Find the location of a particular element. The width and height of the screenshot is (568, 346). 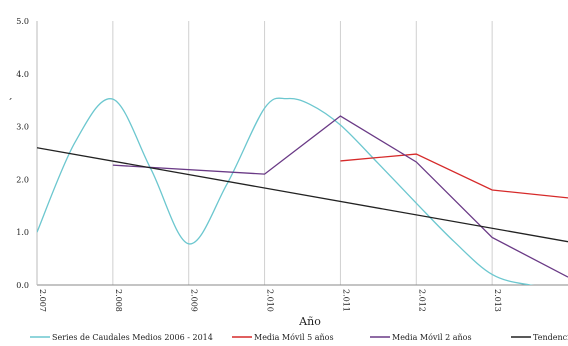

y-tick-label: 1.0 is located at coordinates (22, 232).